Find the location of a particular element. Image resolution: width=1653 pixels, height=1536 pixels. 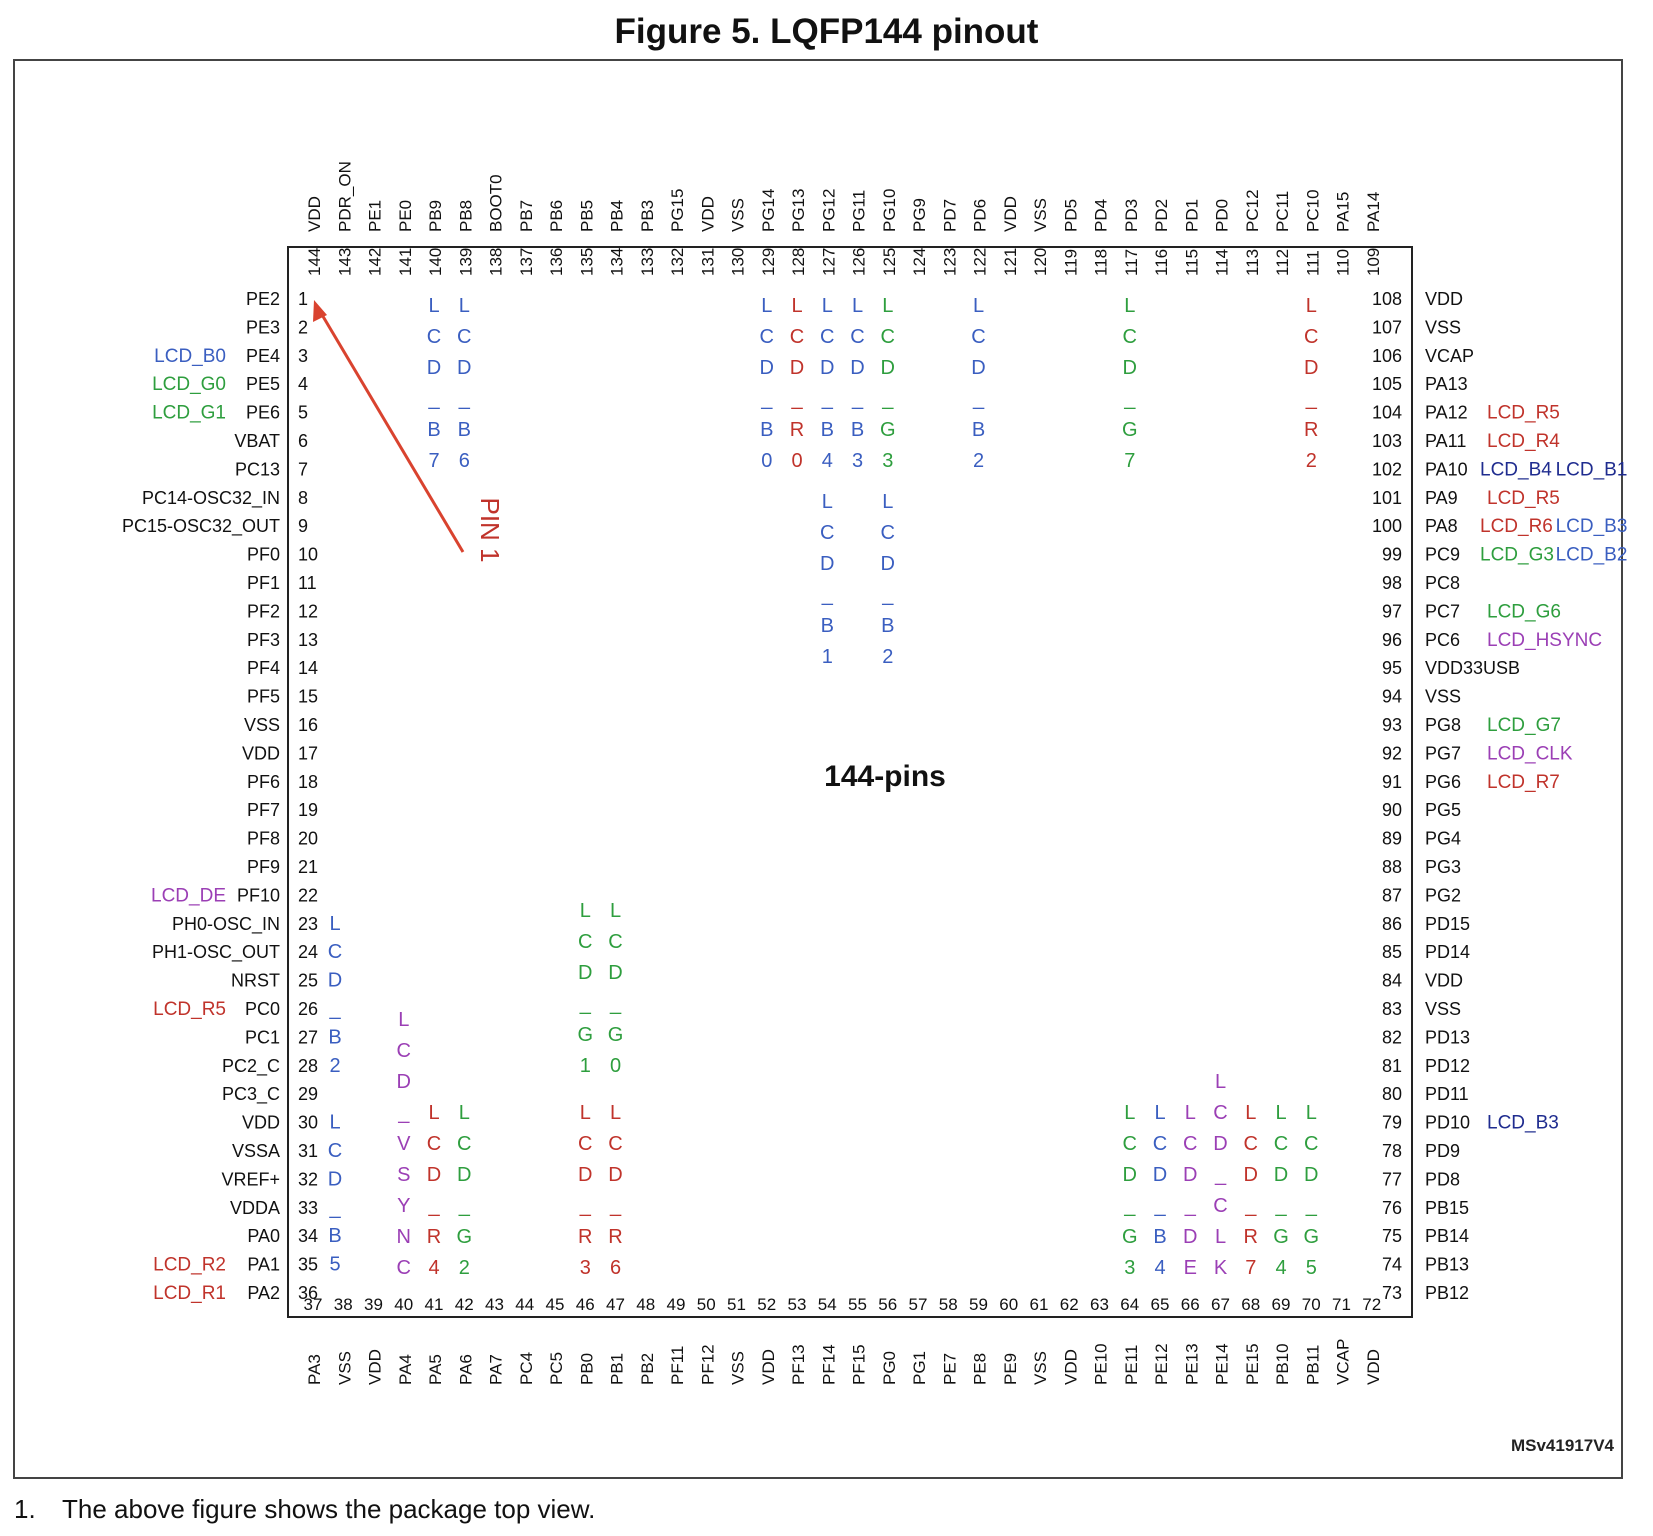

left-pin-name: PC3_C is located at coordinates (251, 1094).